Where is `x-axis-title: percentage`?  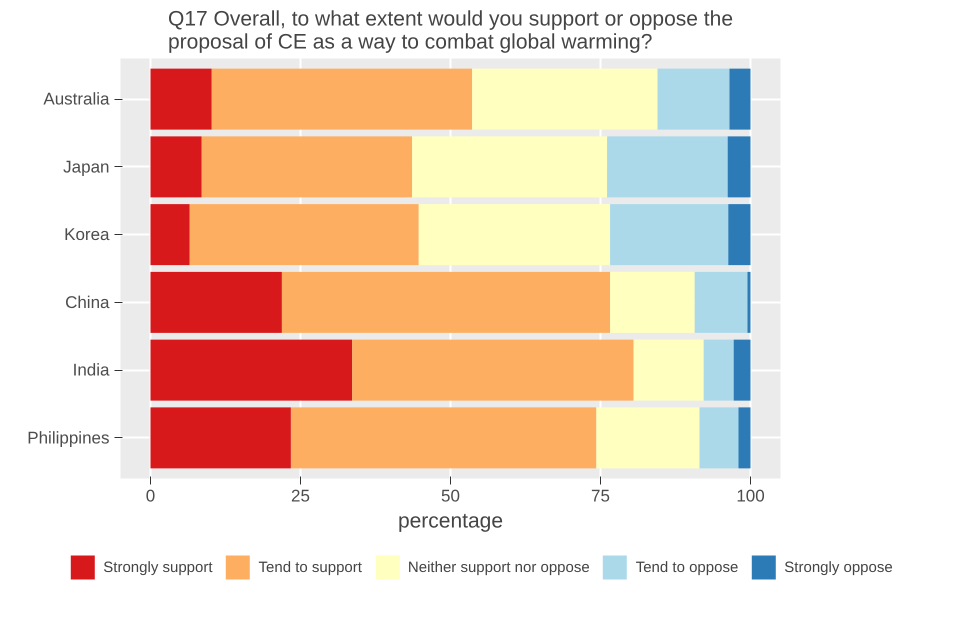 x-axis-title: percentage is located at coordinates (451, 521).